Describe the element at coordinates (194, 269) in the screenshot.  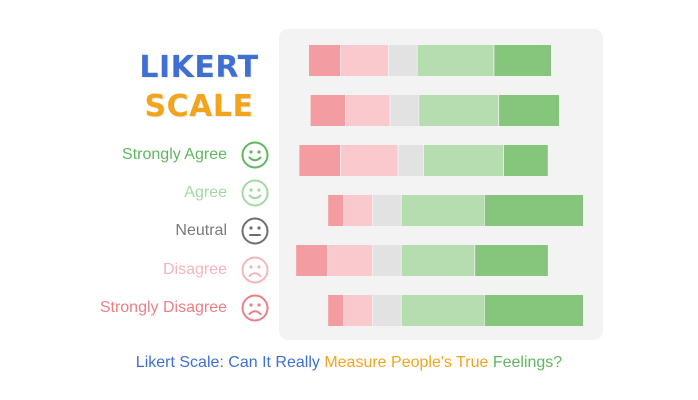
I see `legend-label-disagree: Disagree` at that location.